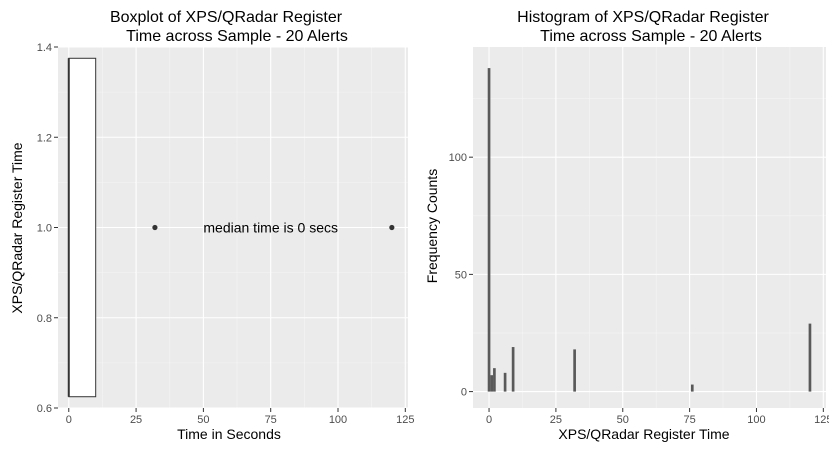 The height and width of the screenshot is (449, 829). I want to click on histogram-x-ticks: 0 25 50 75 100 125, so click(657, 417).